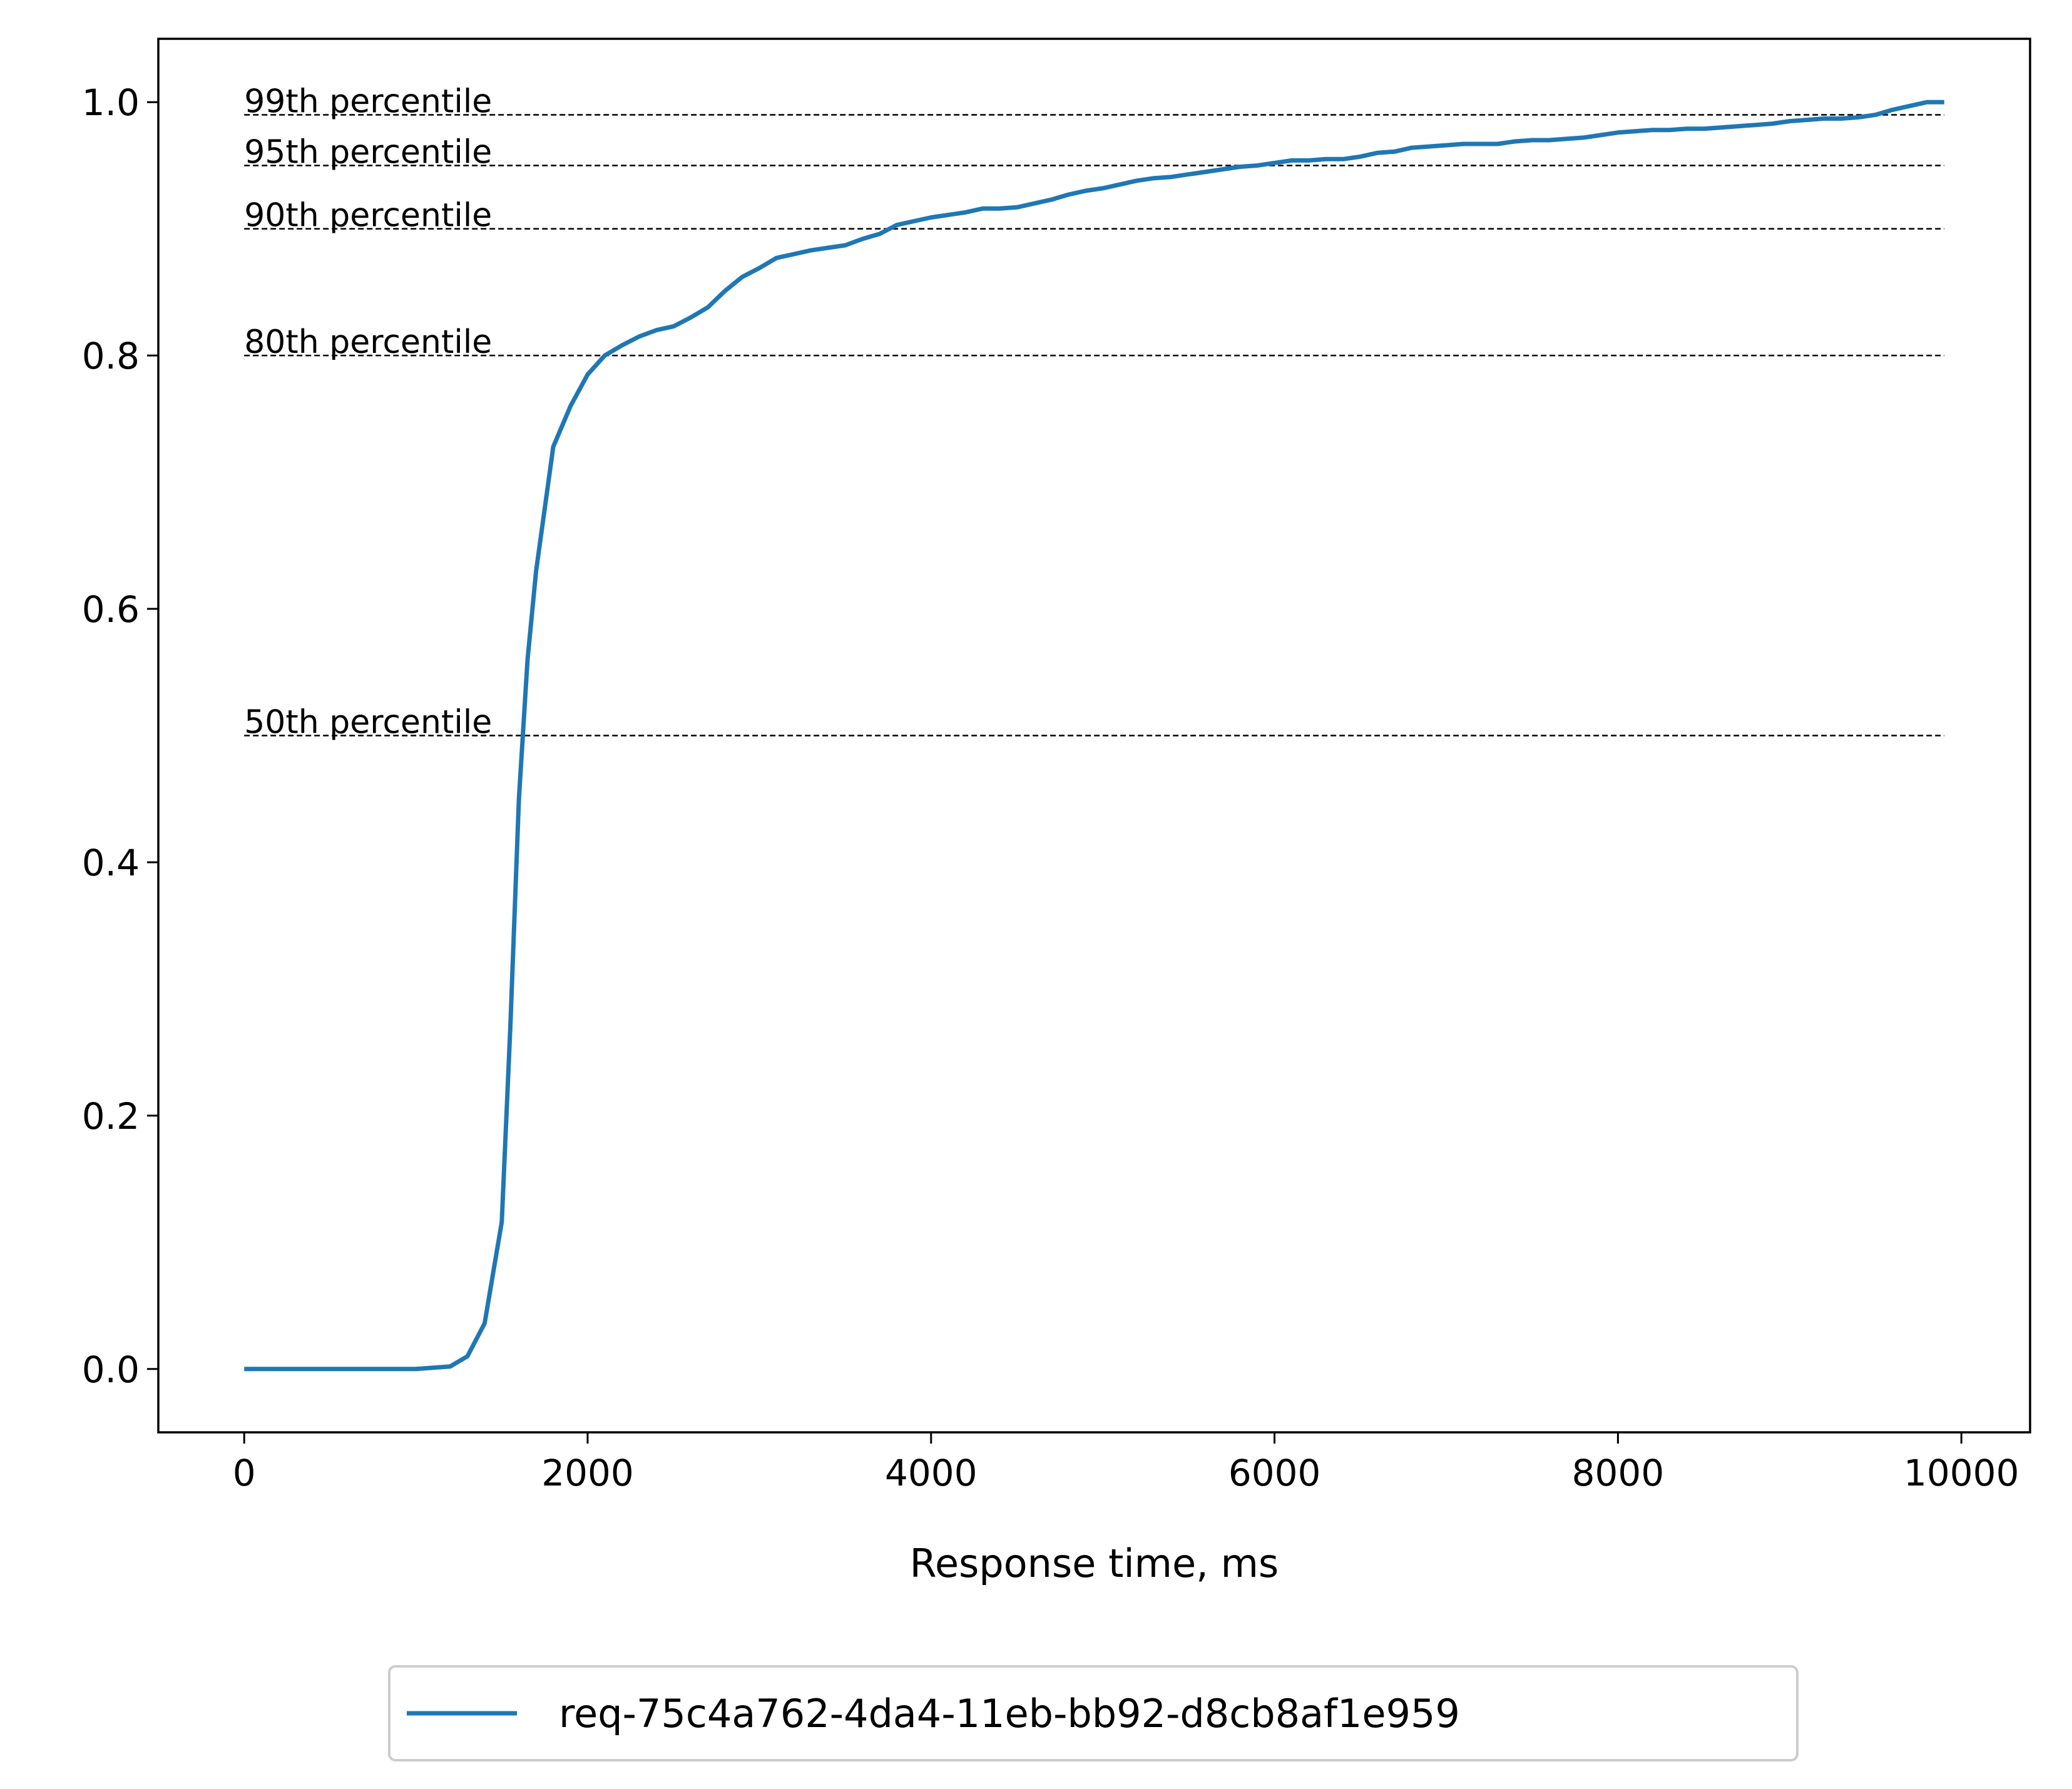 This screenshot has height=1789, width=2072. Describe the element at coordinates (931, 1473) in the screenshot. I see `x-tick-label: 4000` at that location.